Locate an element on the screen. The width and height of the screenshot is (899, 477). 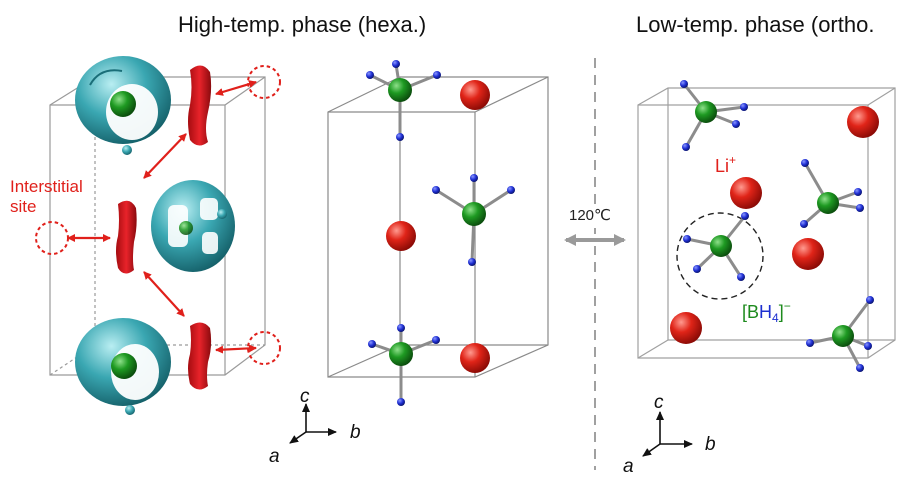
interstitial-site-bottom is located at coordinates (264, 348).